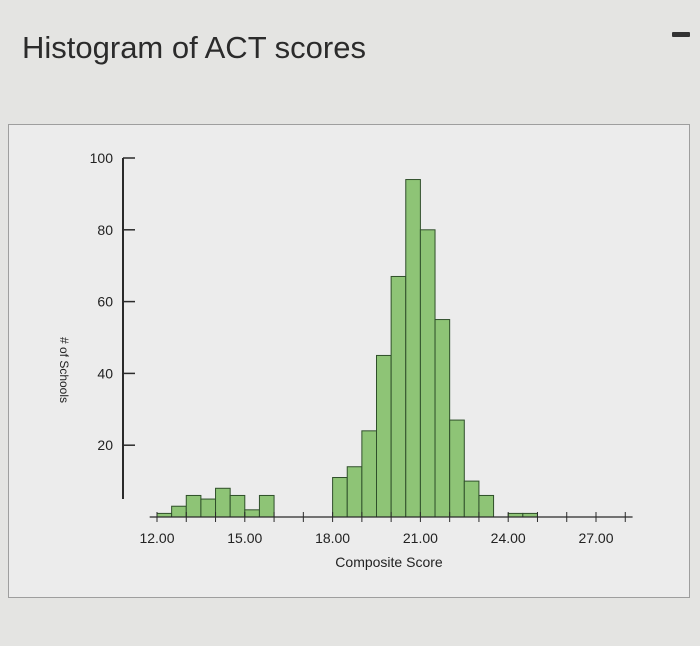 This screenshot has height=646, width=700. Describe the element at coordinates (112, 324) in the screenshot. I see `y-axis: 20 40 60 80 100` at that location.